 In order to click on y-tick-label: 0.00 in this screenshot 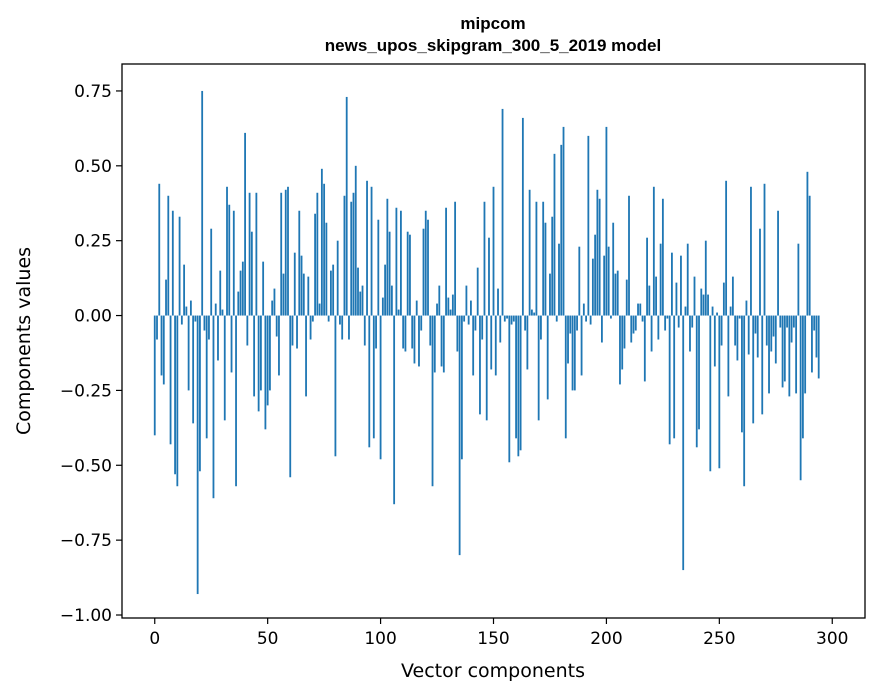, I will do `click(93, 317)`.